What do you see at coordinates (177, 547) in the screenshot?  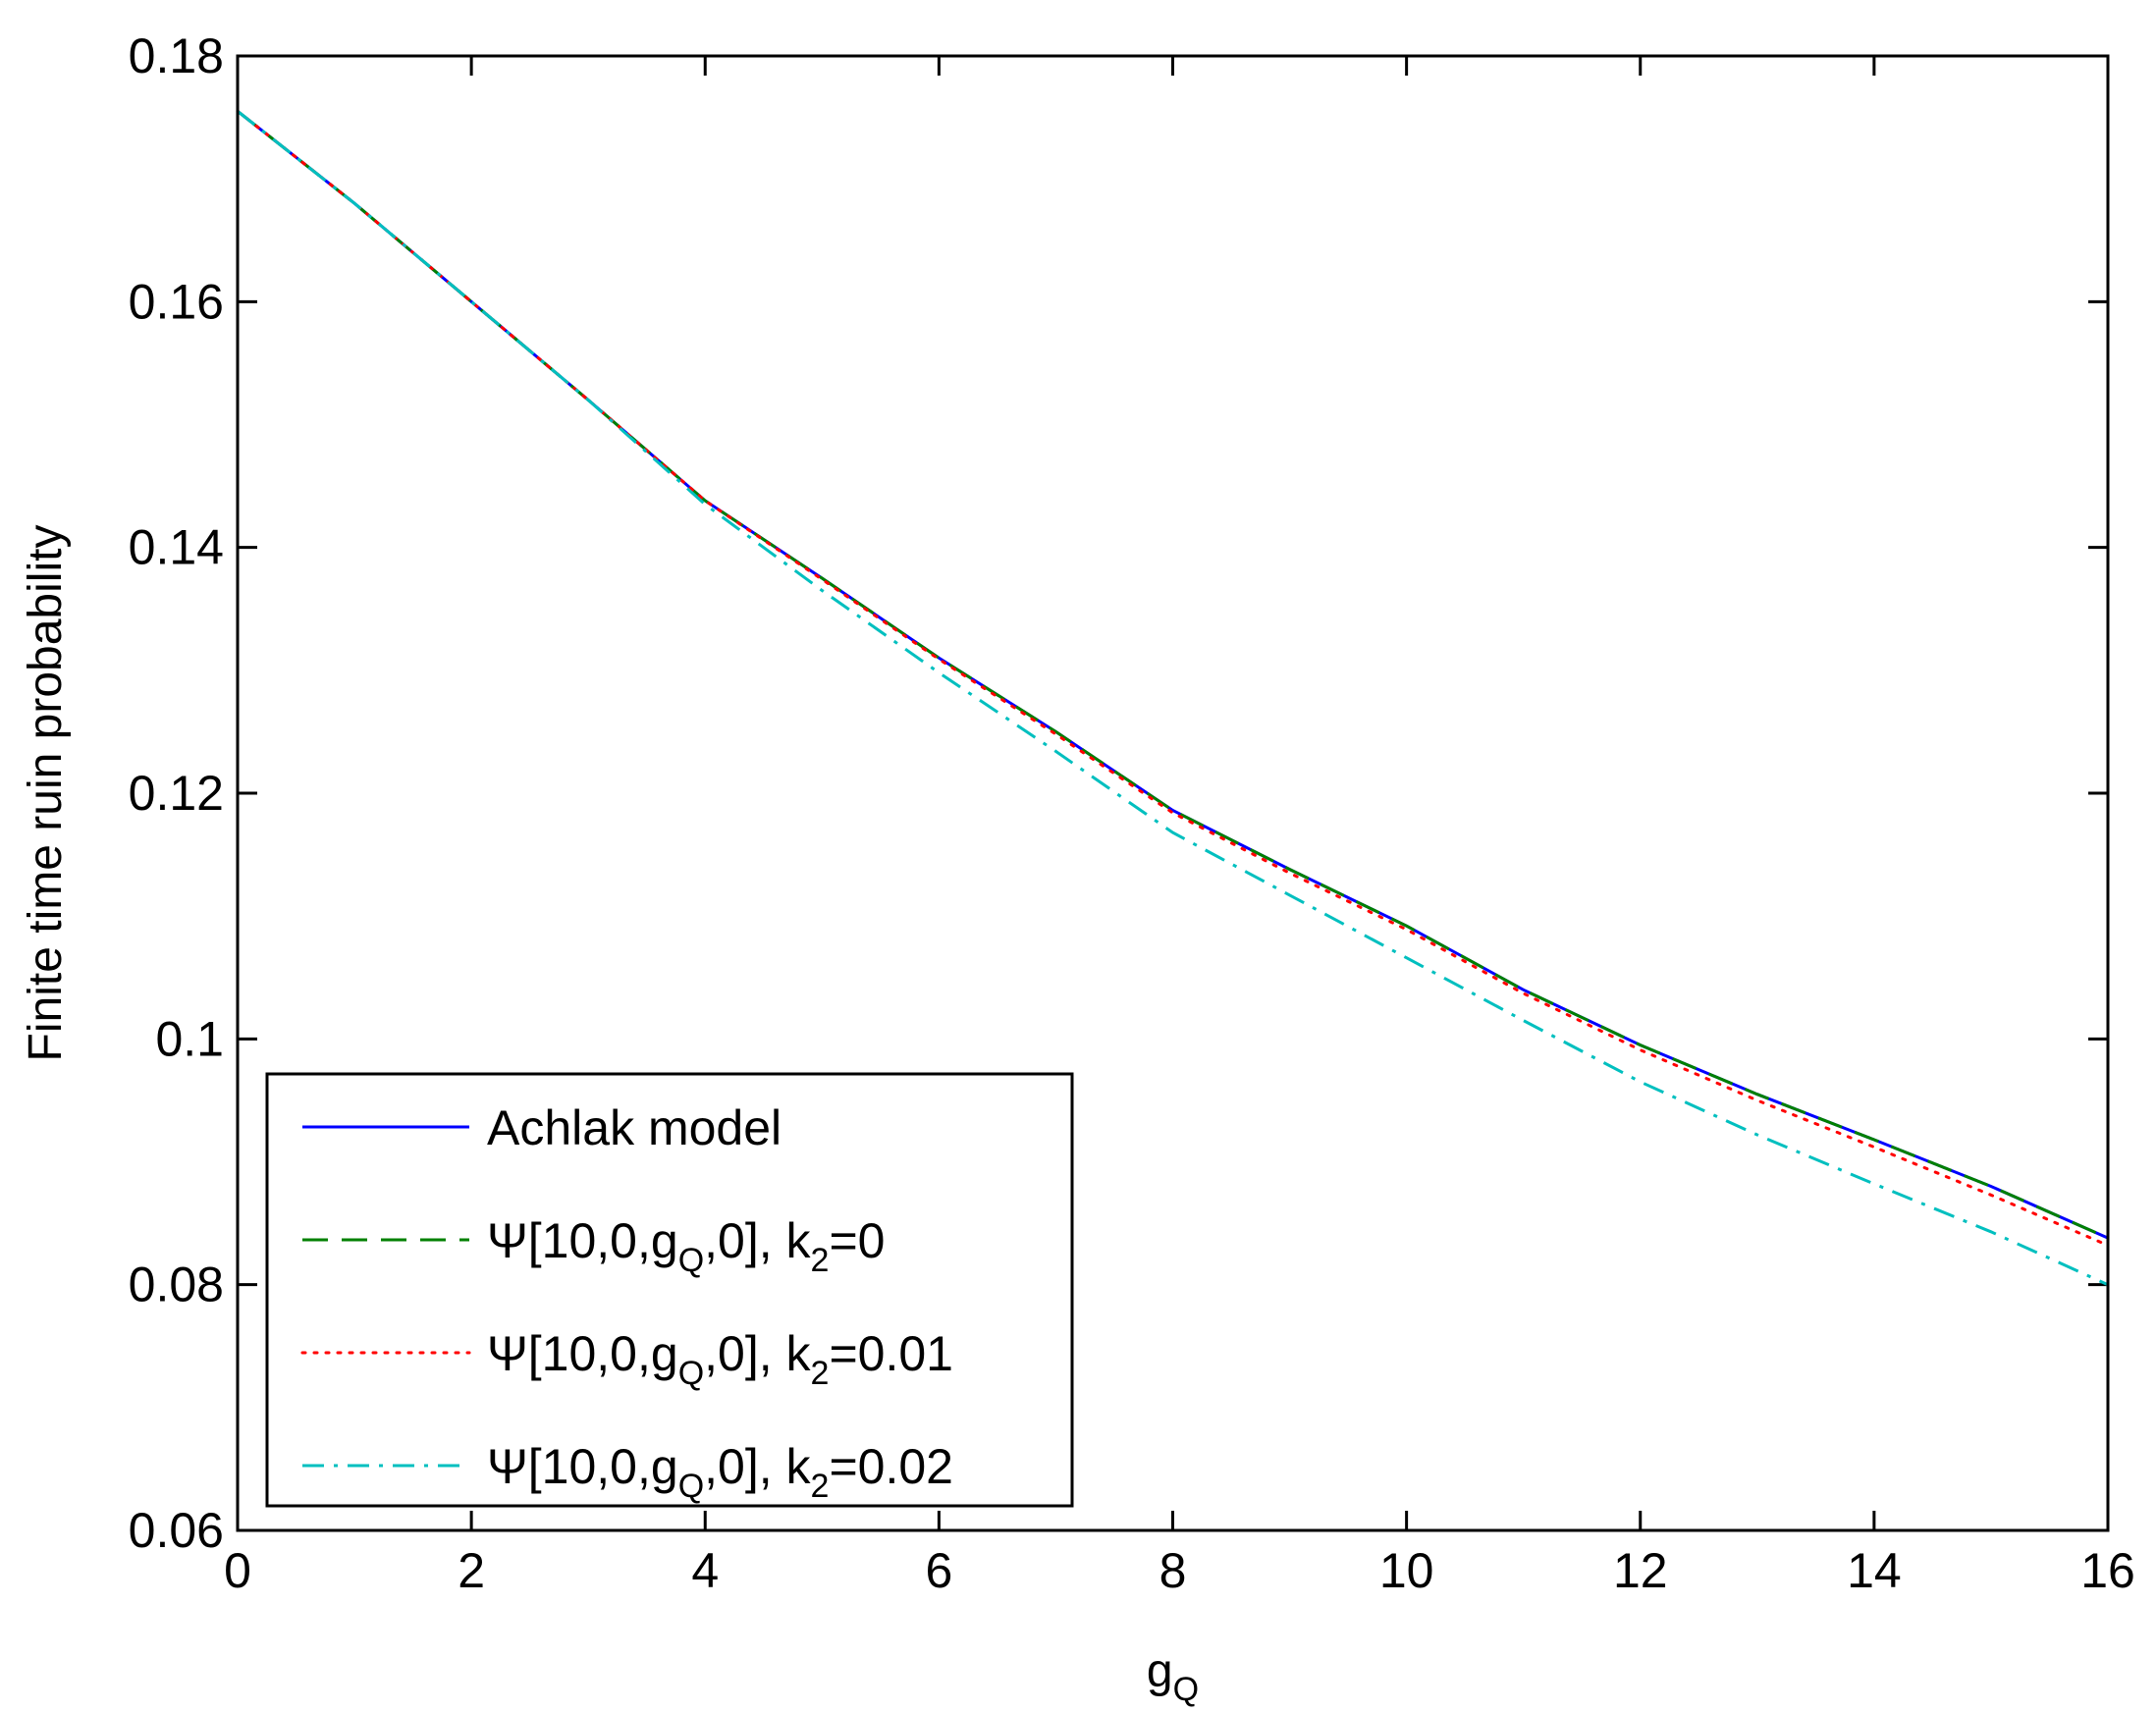 I see `y-tick-label: 0.14` at bounding box center [177, 547].